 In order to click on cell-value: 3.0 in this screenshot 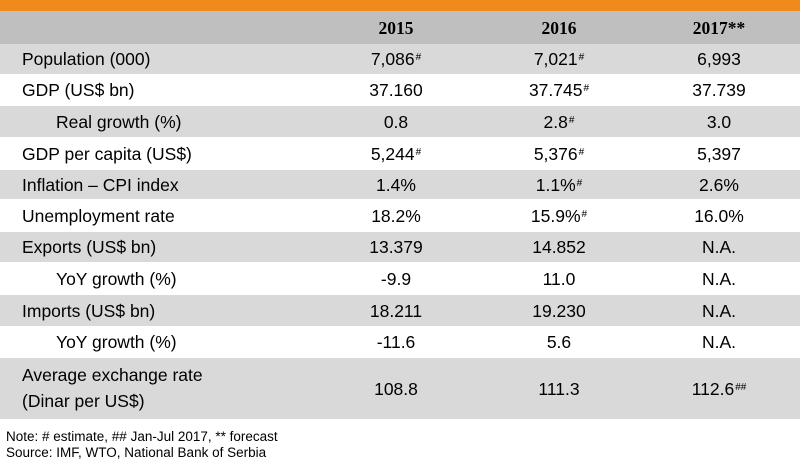, I will do `click(719, 121)`.